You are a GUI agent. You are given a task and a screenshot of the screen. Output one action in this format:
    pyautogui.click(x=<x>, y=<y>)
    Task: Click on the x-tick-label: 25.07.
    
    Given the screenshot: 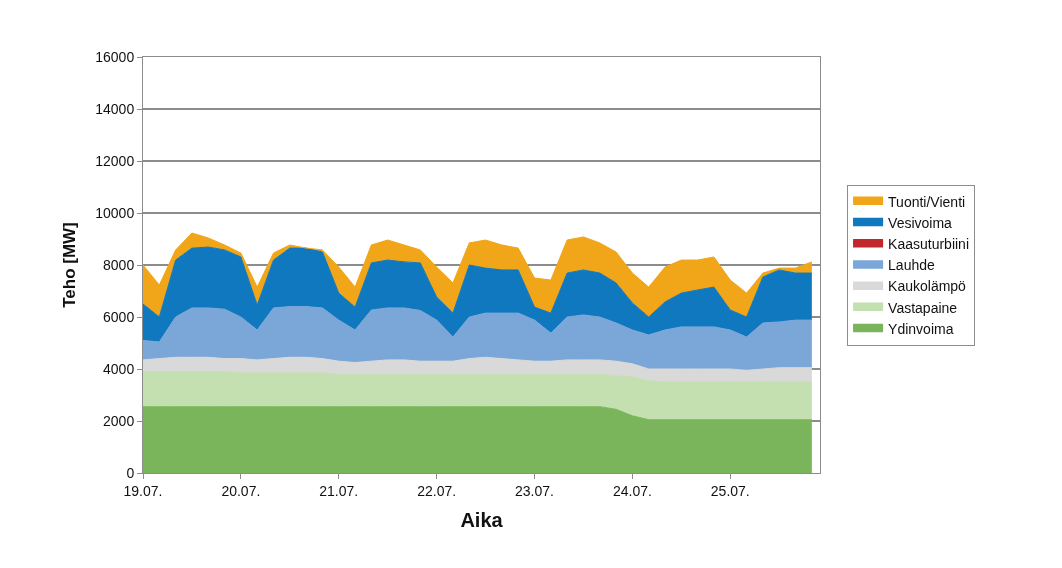 What is the action you would take?
    pyautogui.click(x=730, y=490)
    